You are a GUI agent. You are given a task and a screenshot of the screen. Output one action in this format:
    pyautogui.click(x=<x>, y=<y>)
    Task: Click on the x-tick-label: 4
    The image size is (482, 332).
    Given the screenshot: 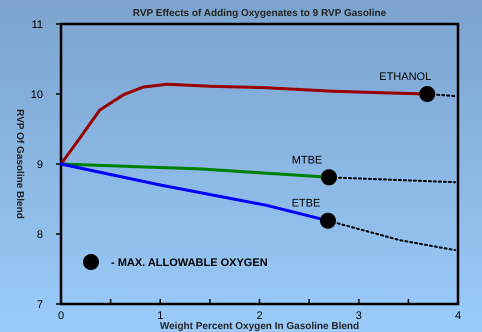 What is the action you would take?
    pyautogui.click(x=458, y=316)
    